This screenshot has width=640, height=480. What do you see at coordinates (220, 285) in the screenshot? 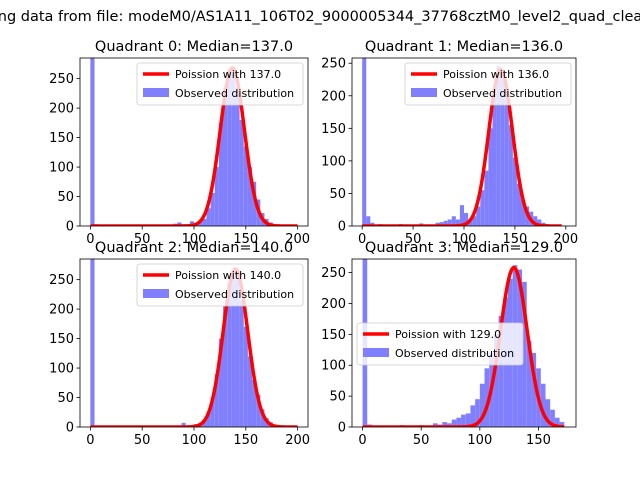
I see `legend: Poission with 140.0 Observed distribution` at bounding box center [220, 285].